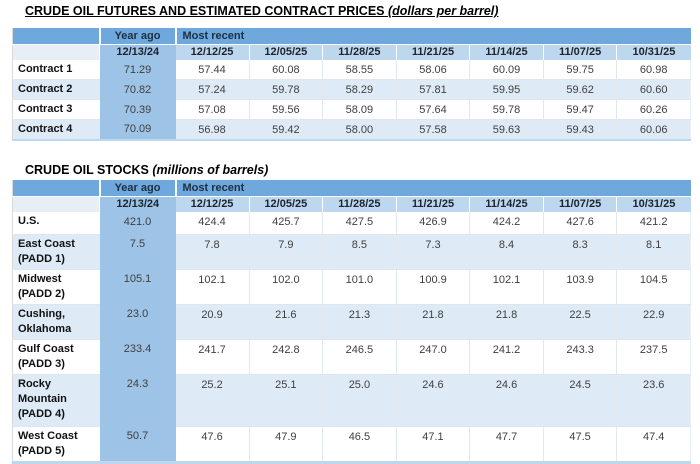 The height and width of the screenshot is (464, 700). What do you see at coordinates (137, 89) in the screenshot?
I see `table-cell: 70.82` at bounding box center [137, 89].